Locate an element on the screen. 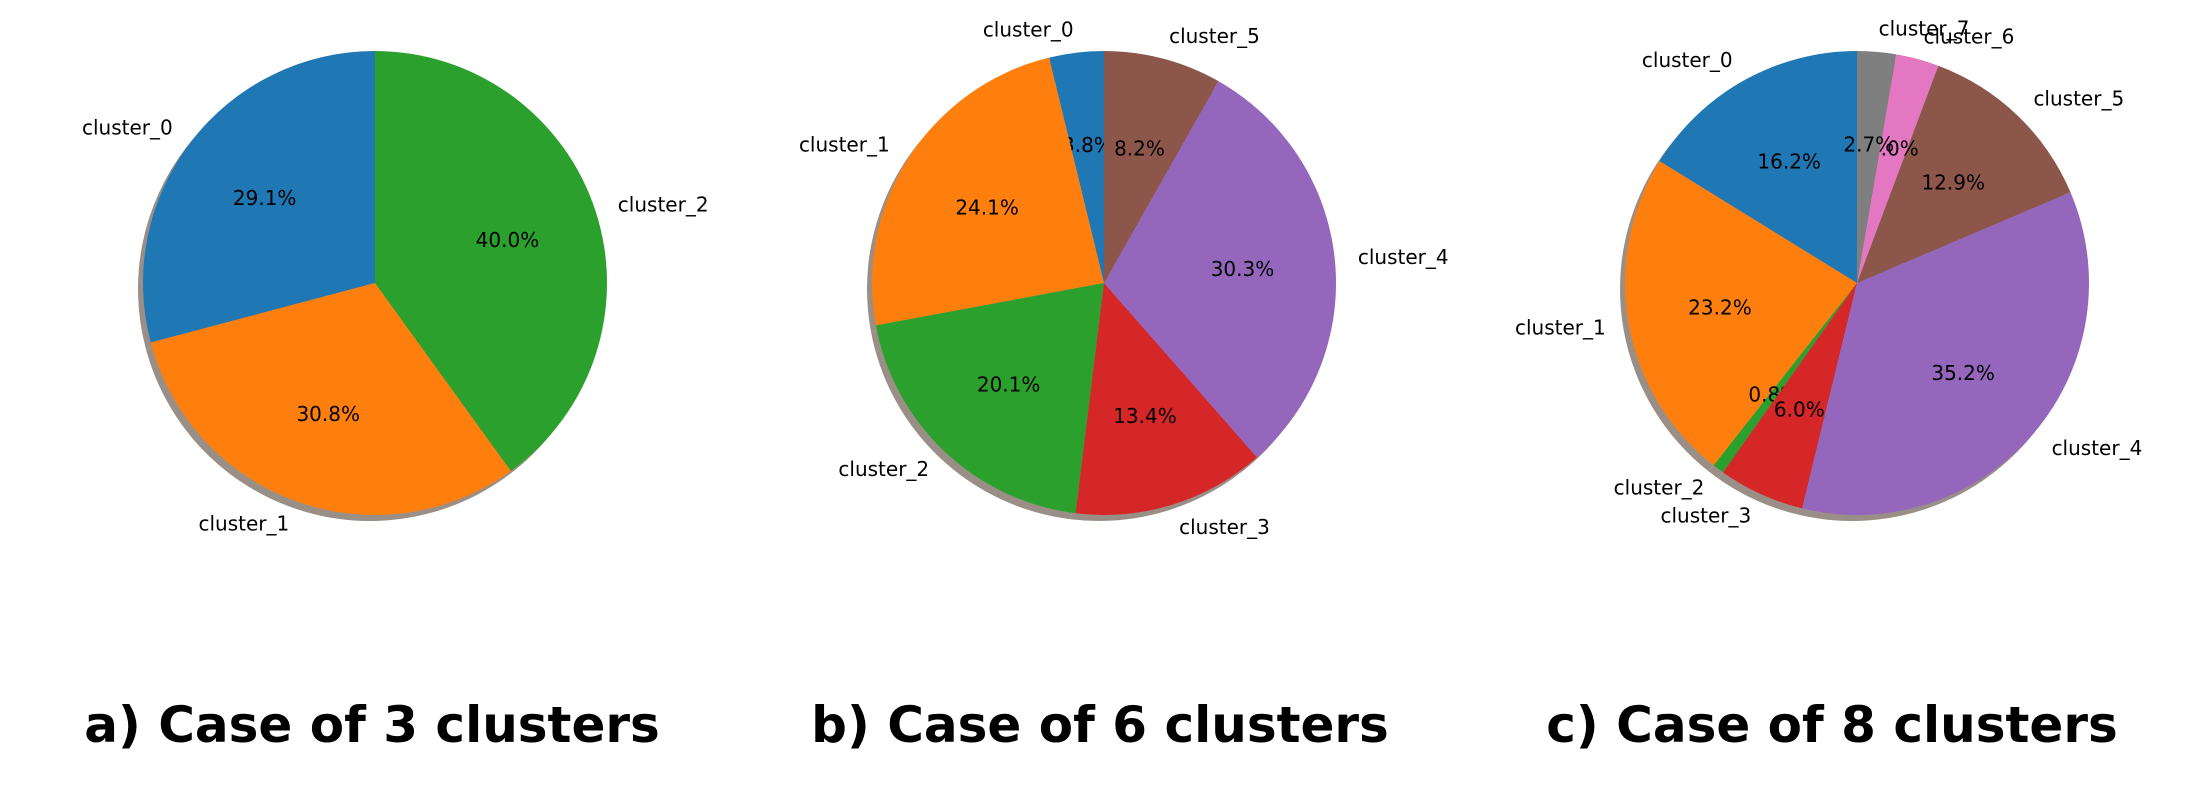 The height and width of the screenshot is (790, 2201). slice-percent-cluster-1: 23.2% is located at coordinates (1720, 307).